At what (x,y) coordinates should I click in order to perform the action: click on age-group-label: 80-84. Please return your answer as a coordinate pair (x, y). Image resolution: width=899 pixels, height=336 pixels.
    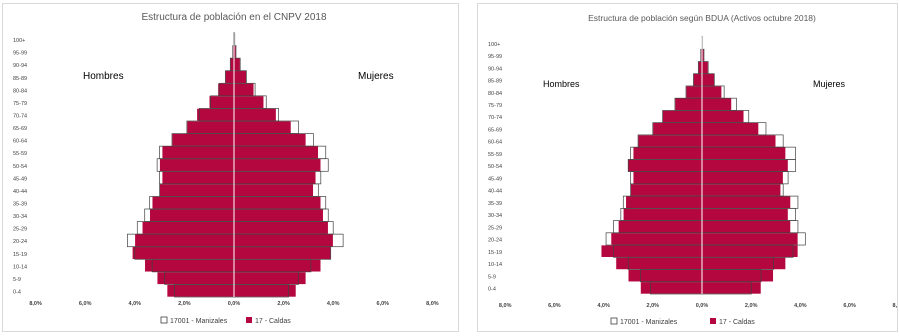
    Looking at the image, I should click on (20, 91).